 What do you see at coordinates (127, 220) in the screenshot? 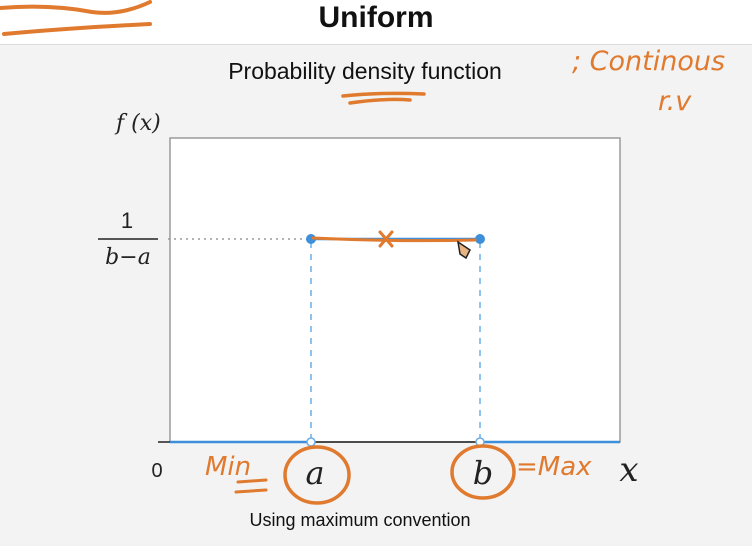
I see `y-tick-numerator: 1` at bounding box center [127, 220].